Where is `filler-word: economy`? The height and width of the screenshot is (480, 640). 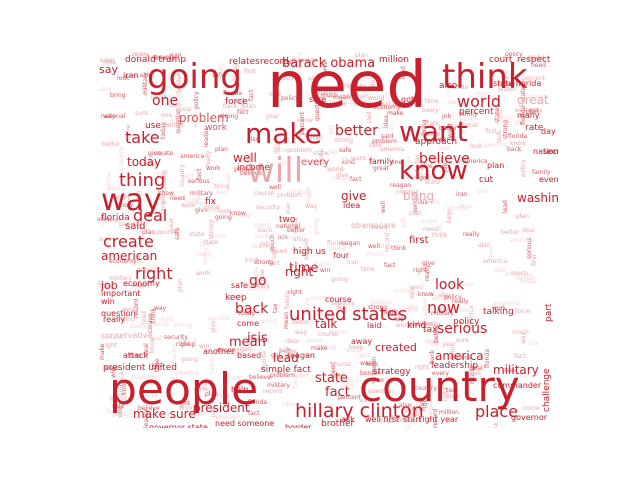
filler-word: economy is located at coordinates (529, 110).